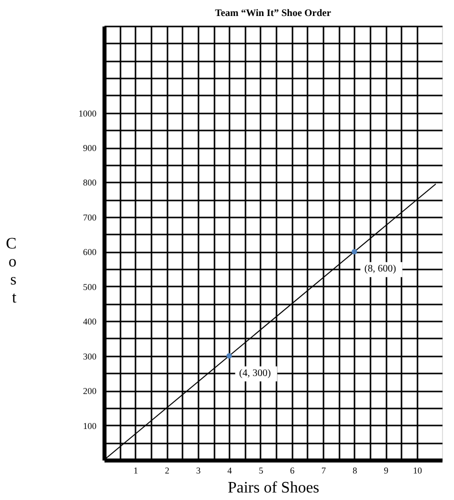 Image resolution: width=454 pixels, height=500 pixels. What do you see at coordinates (12, 271) in the screenshot?
I see `y-axis-title: Cost` at bounding box center [12, 271].